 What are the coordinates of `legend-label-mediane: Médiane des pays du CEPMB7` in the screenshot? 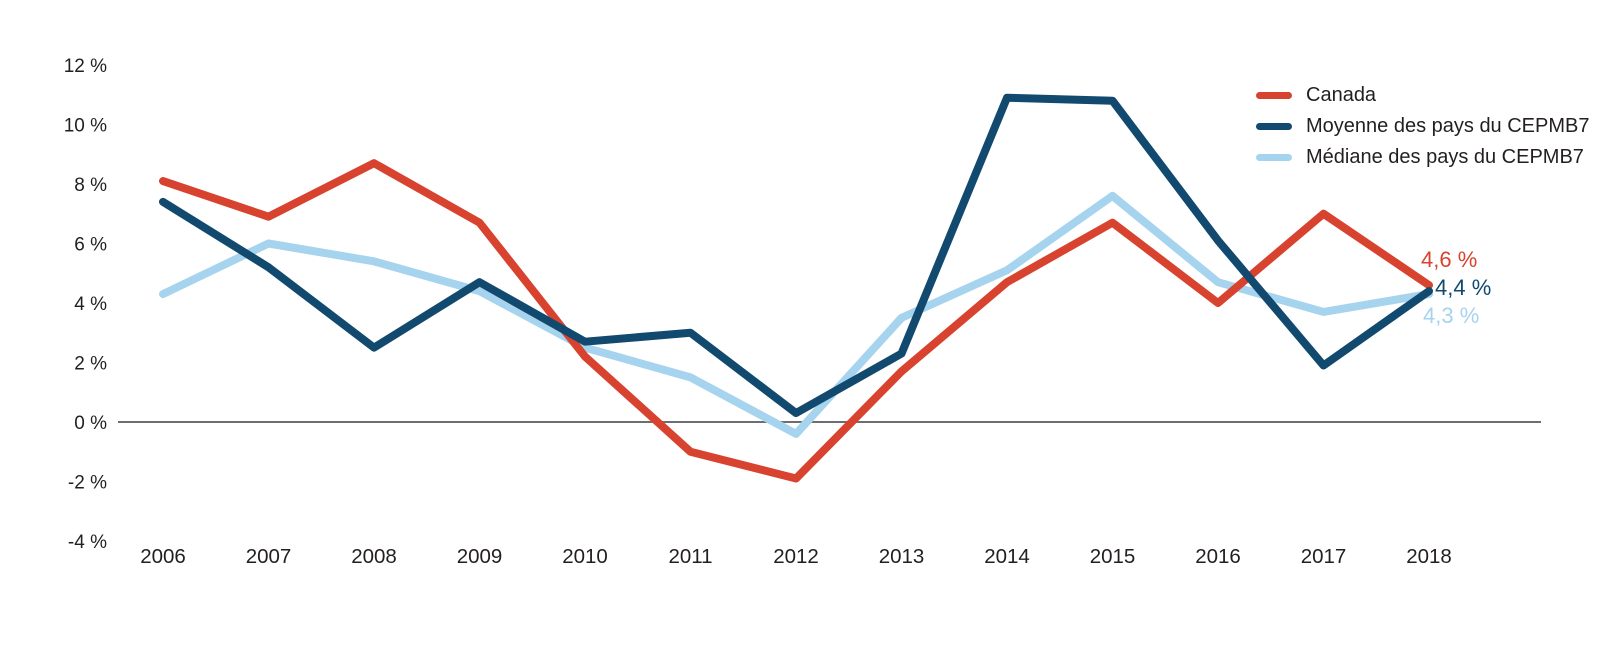 It's located at (1445, 157).